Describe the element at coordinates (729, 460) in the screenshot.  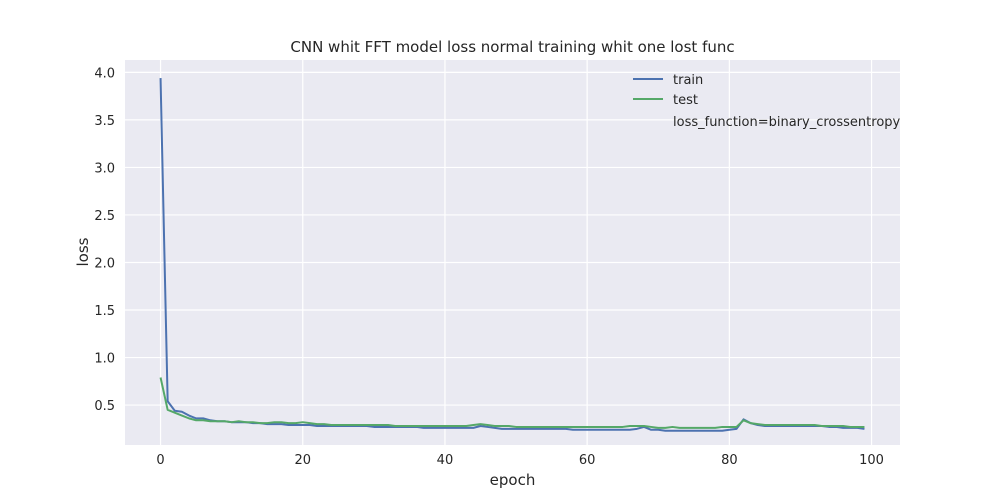
I see `x-tick-label: 80` at that location.